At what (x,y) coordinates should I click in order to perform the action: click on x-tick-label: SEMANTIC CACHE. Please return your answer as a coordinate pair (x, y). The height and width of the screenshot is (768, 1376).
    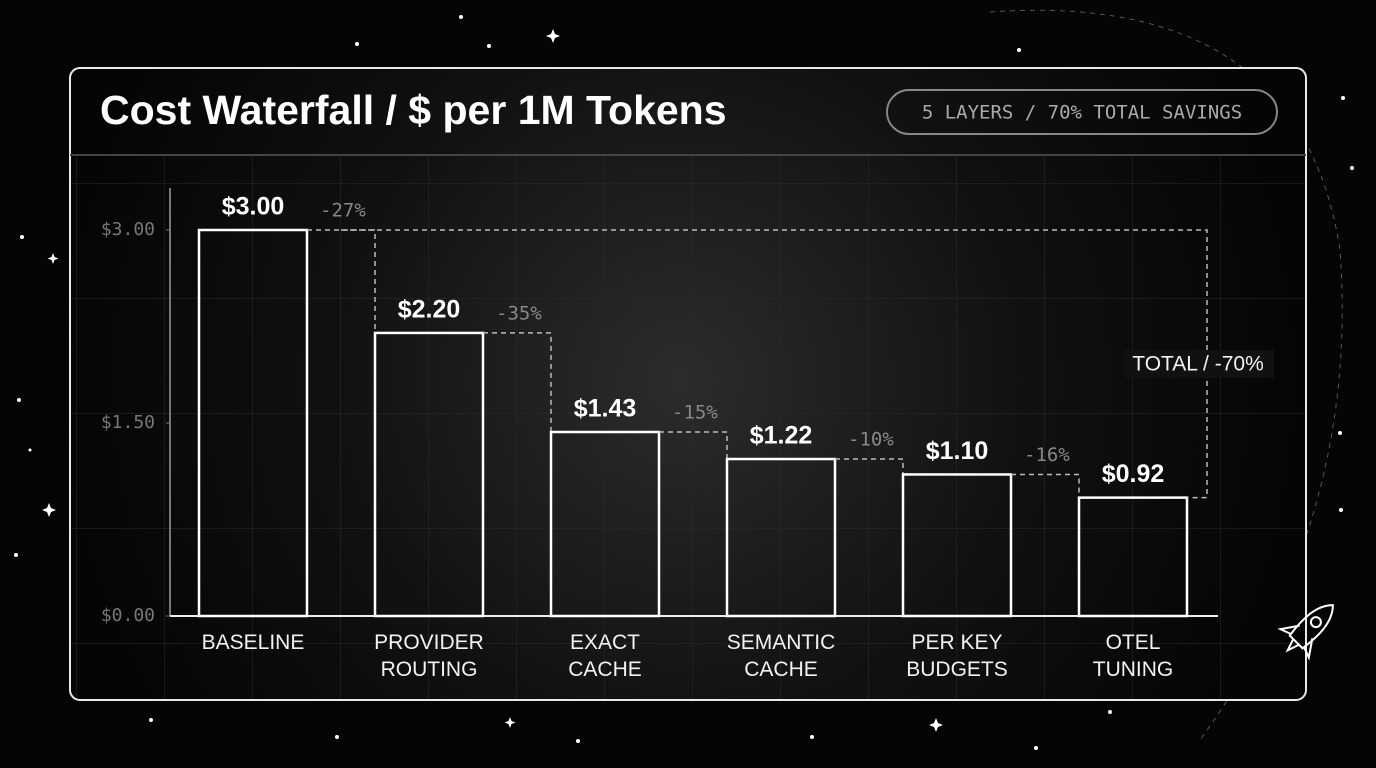
    Looking at the image, I should click on (781, 656).